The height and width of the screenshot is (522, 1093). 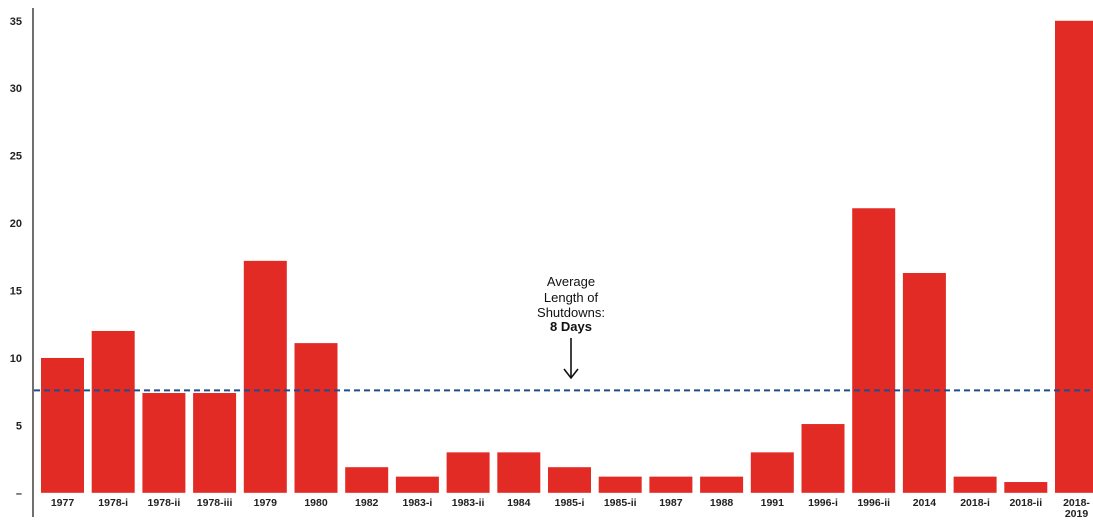 What do you see at coordinates (1025, 503) in the screenshot?
I see `x-tick-label: 2018-ii` at bounding box center [1025, 503].